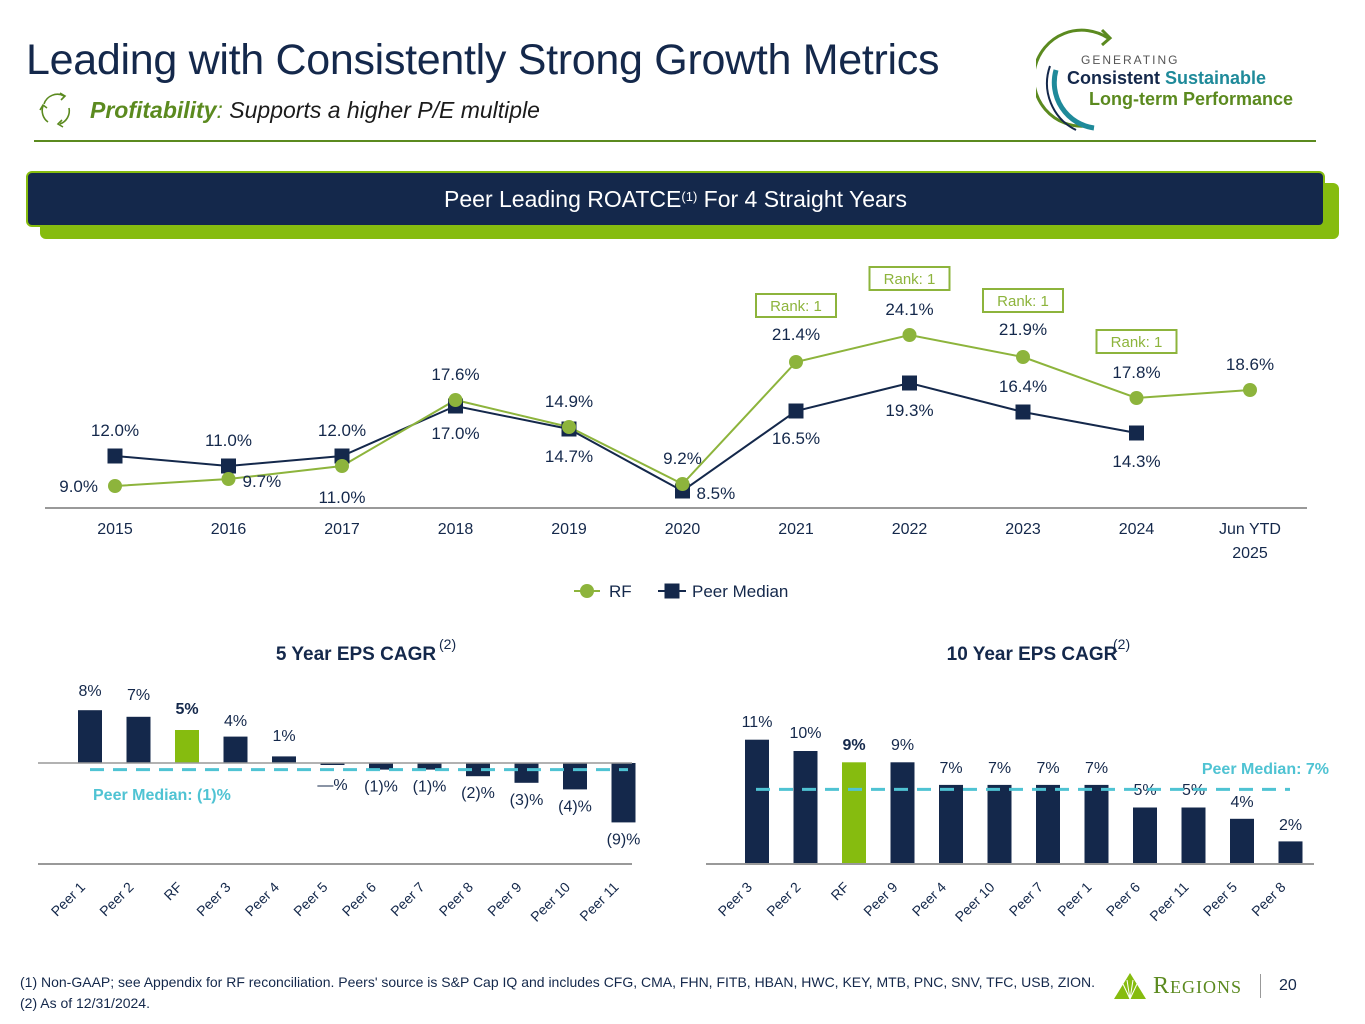  I want to click on rf-data-label: 18.6%, so click(1250, 364).